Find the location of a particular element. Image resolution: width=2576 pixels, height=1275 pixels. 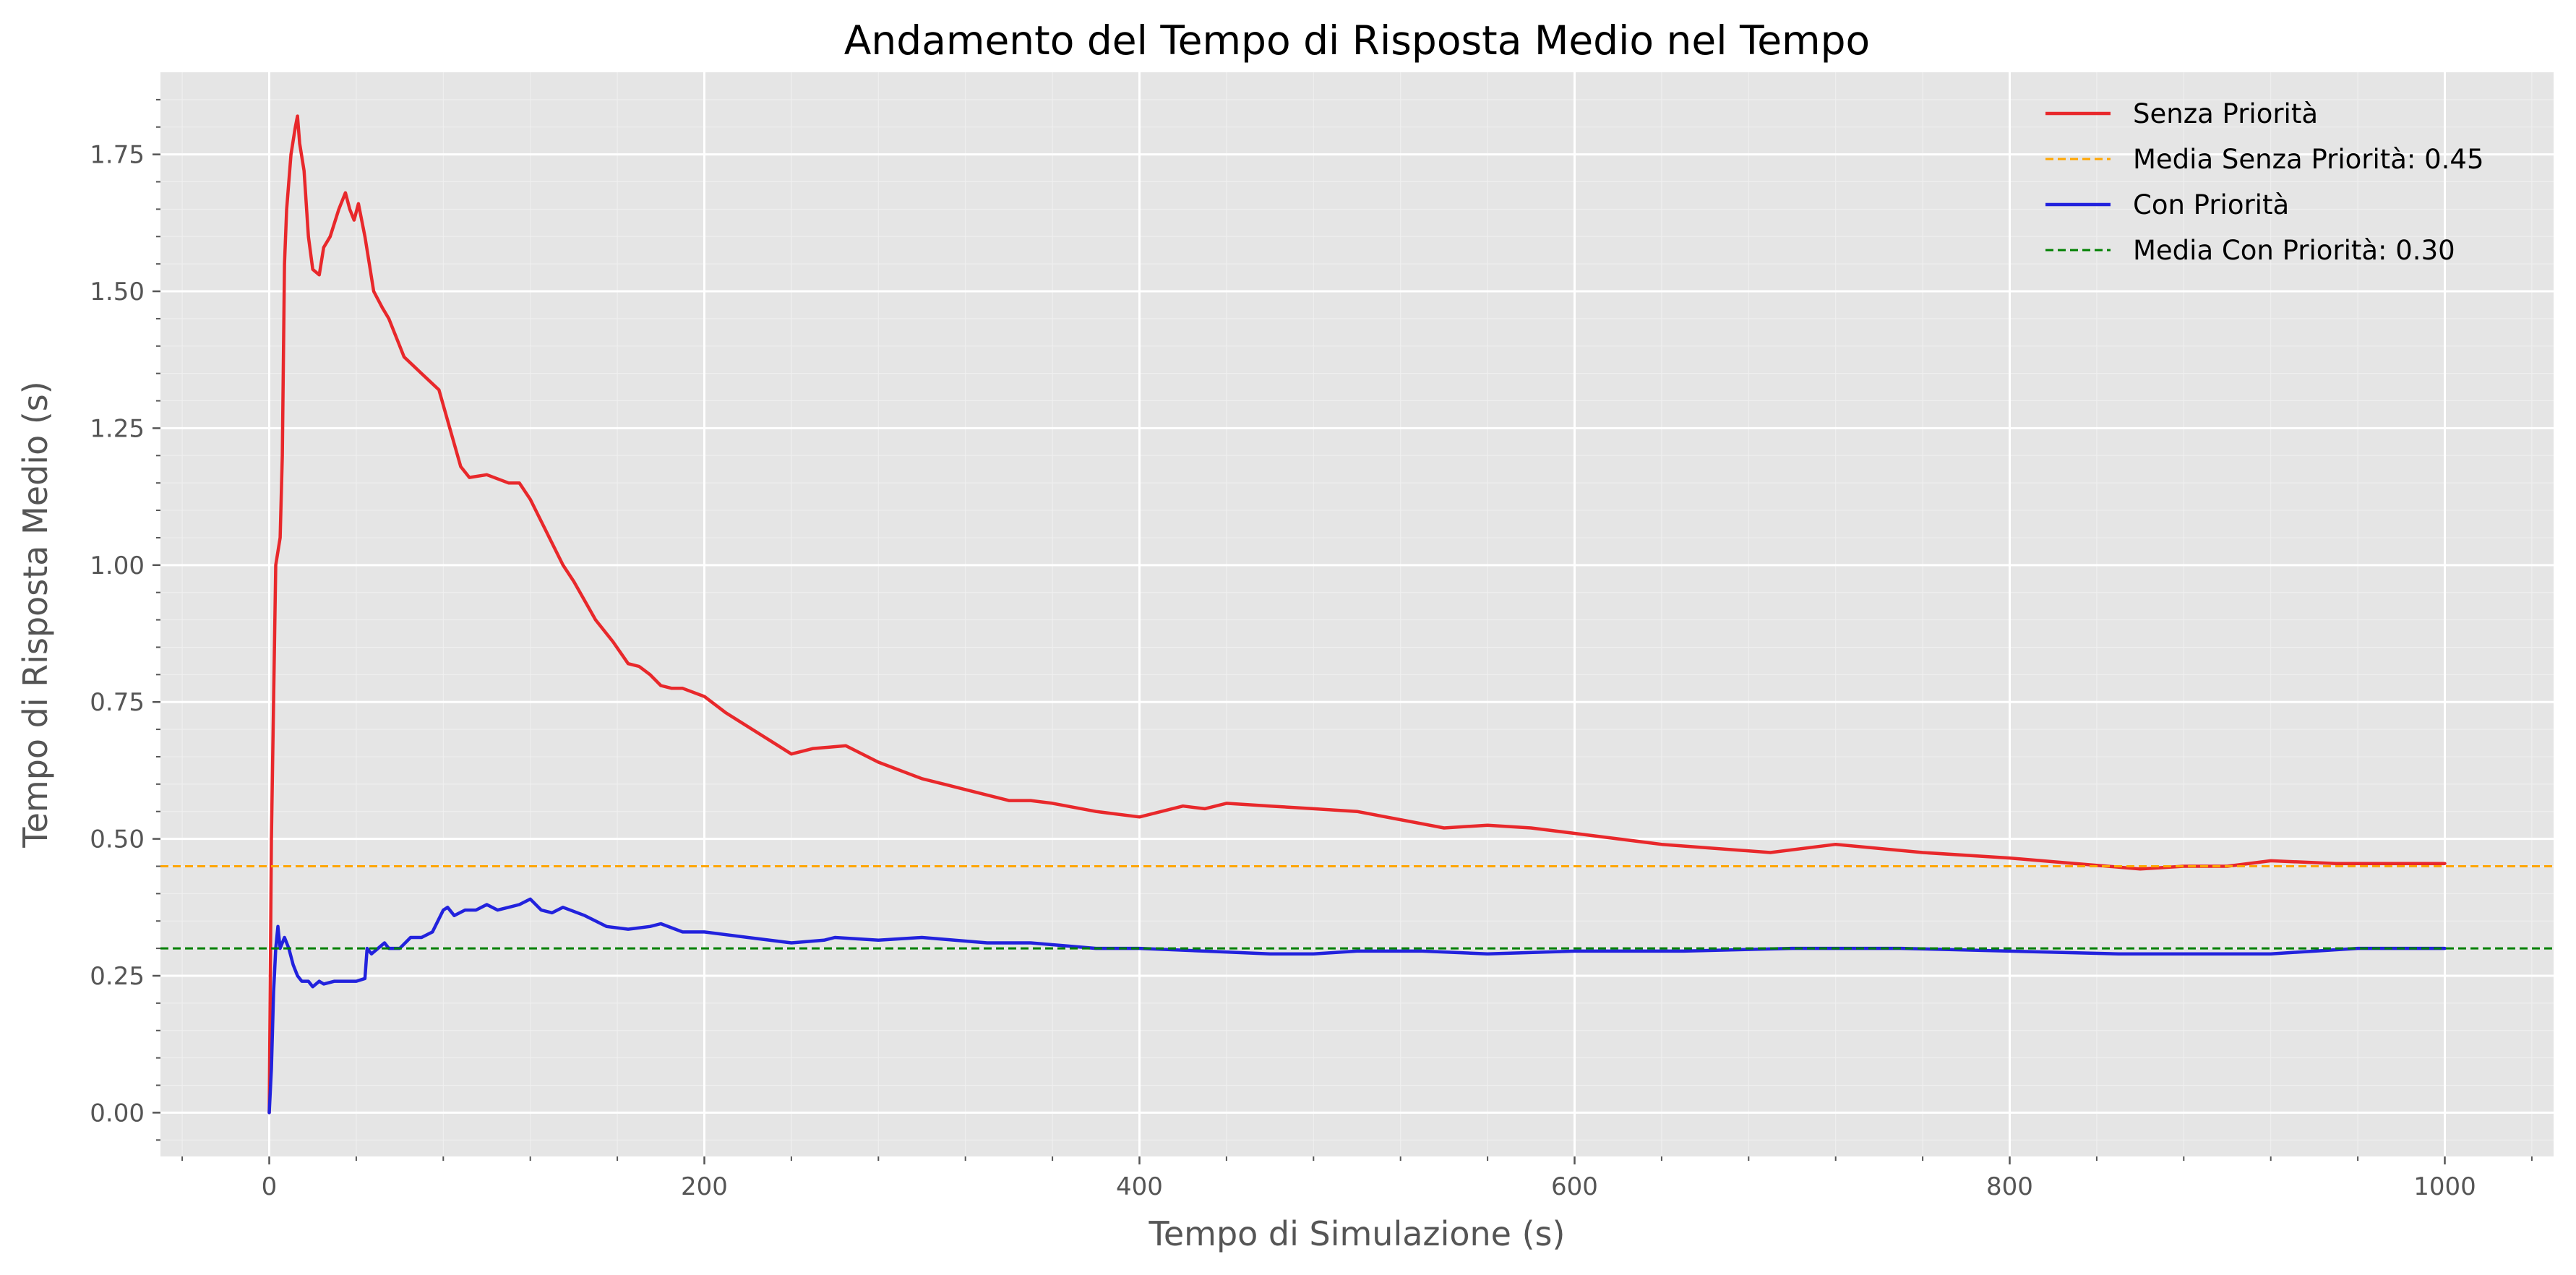

legend-label-0: Senza Priorità is located at coordinates (2225, 113).